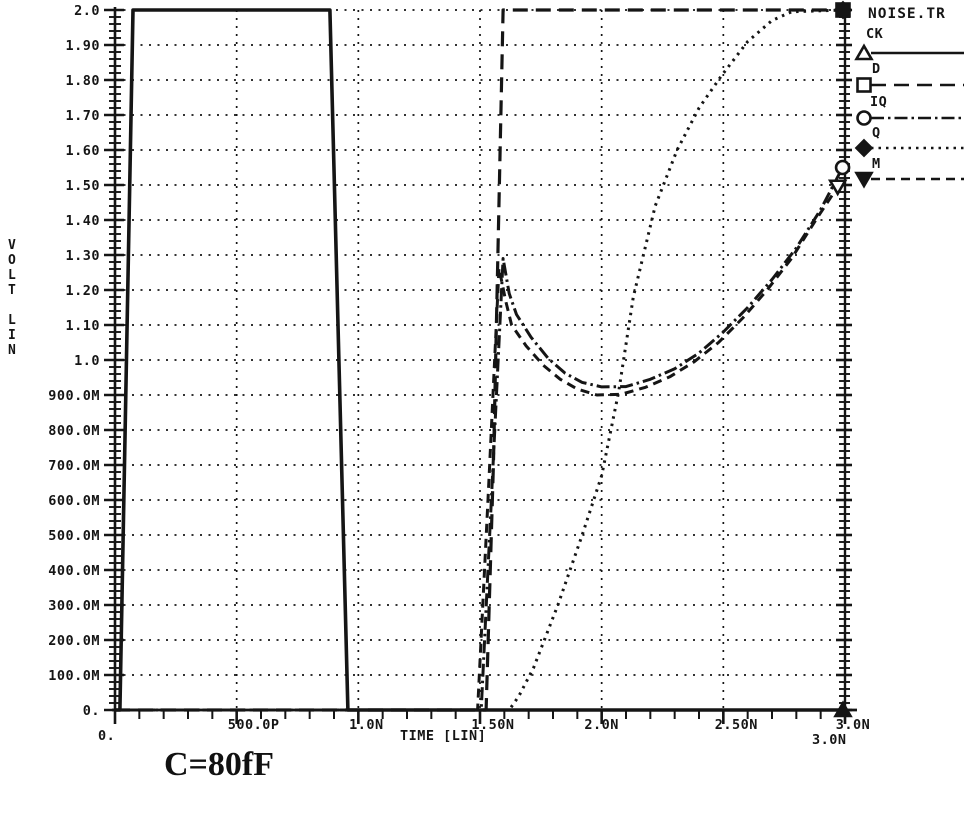 The height and width of the screenshot is (827, 964). I want to click on y-tick-label: 800.0M, so click(74, 431).